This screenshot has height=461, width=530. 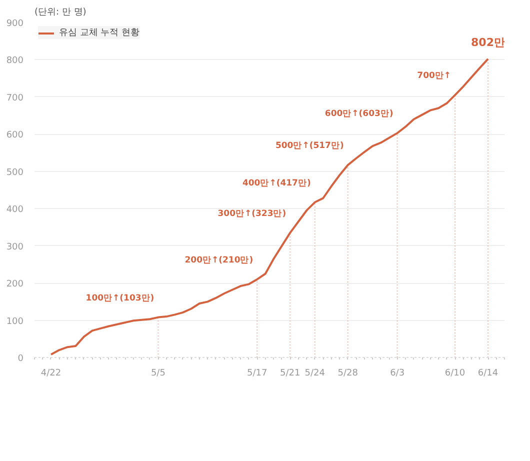 I want to click on annotation: 802만, so click(x=488, y=42).